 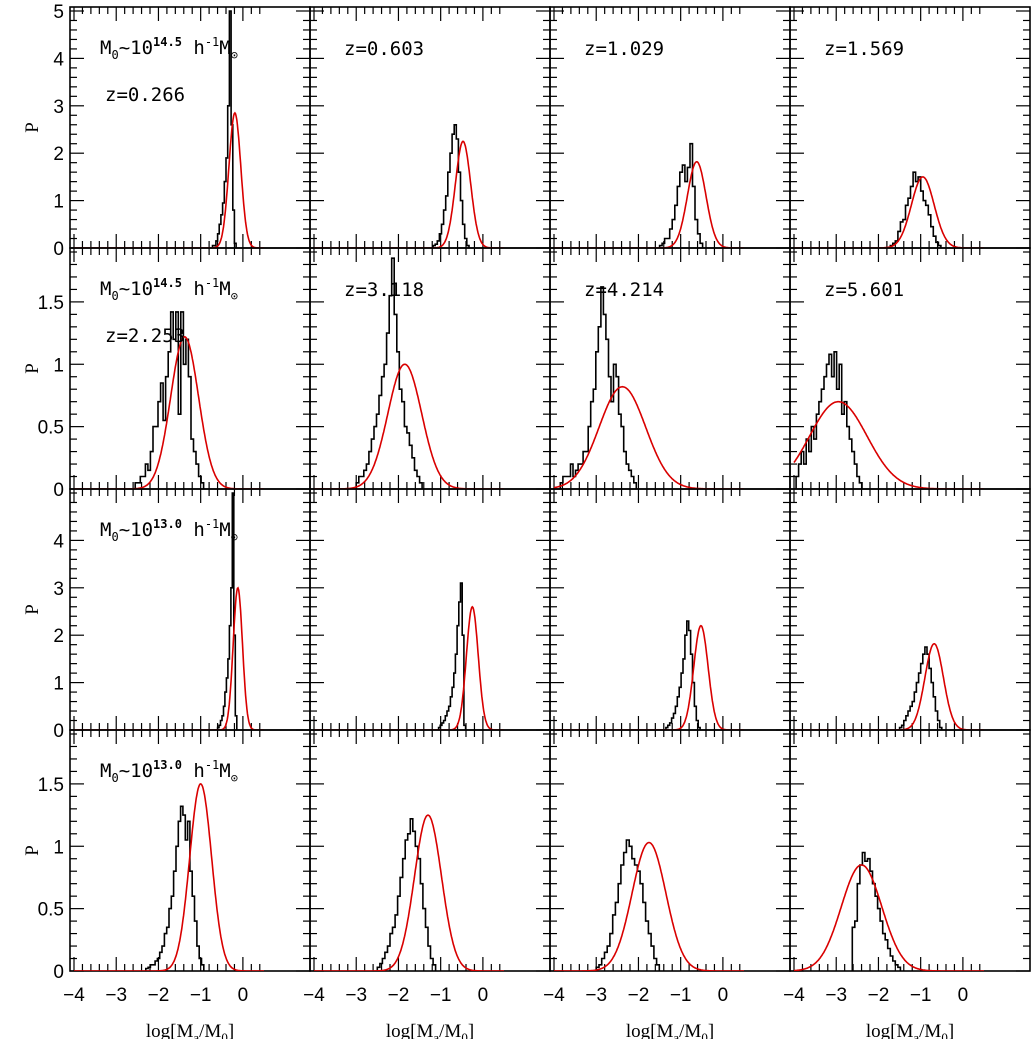 I want to click on panel-r3-c4, so click(x=910, y=609).